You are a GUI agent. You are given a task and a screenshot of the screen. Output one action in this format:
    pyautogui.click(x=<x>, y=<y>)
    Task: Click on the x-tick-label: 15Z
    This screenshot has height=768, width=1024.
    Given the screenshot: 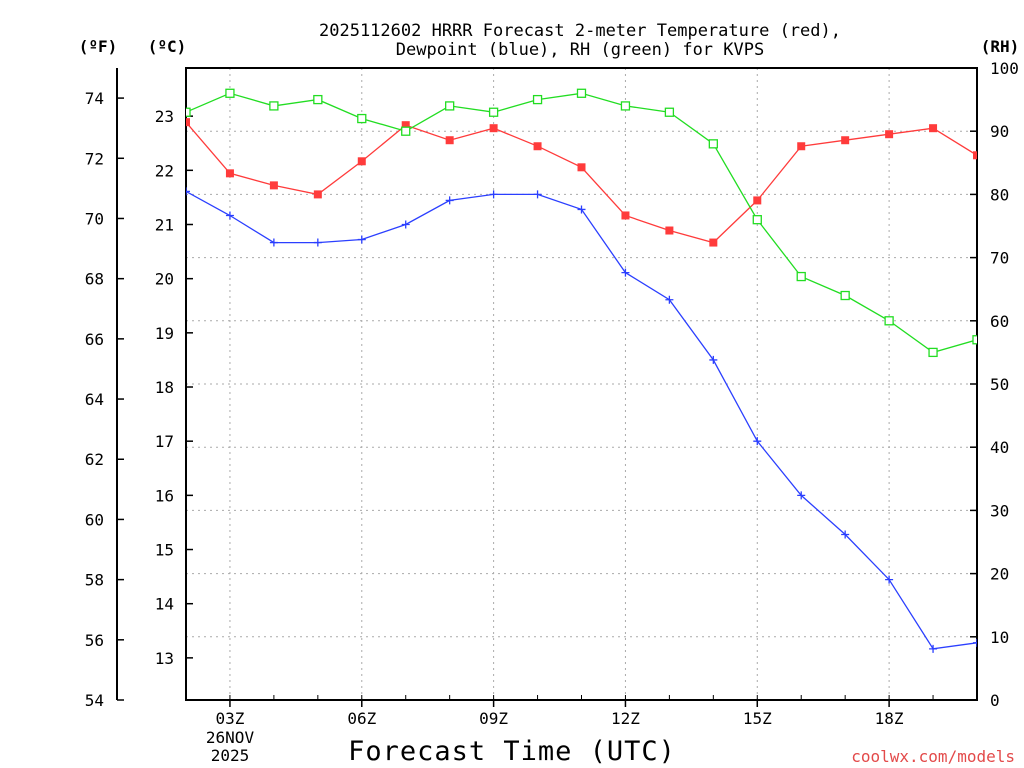 What is the action you would take?
    pyautogui.click(x=757, y=718)
    